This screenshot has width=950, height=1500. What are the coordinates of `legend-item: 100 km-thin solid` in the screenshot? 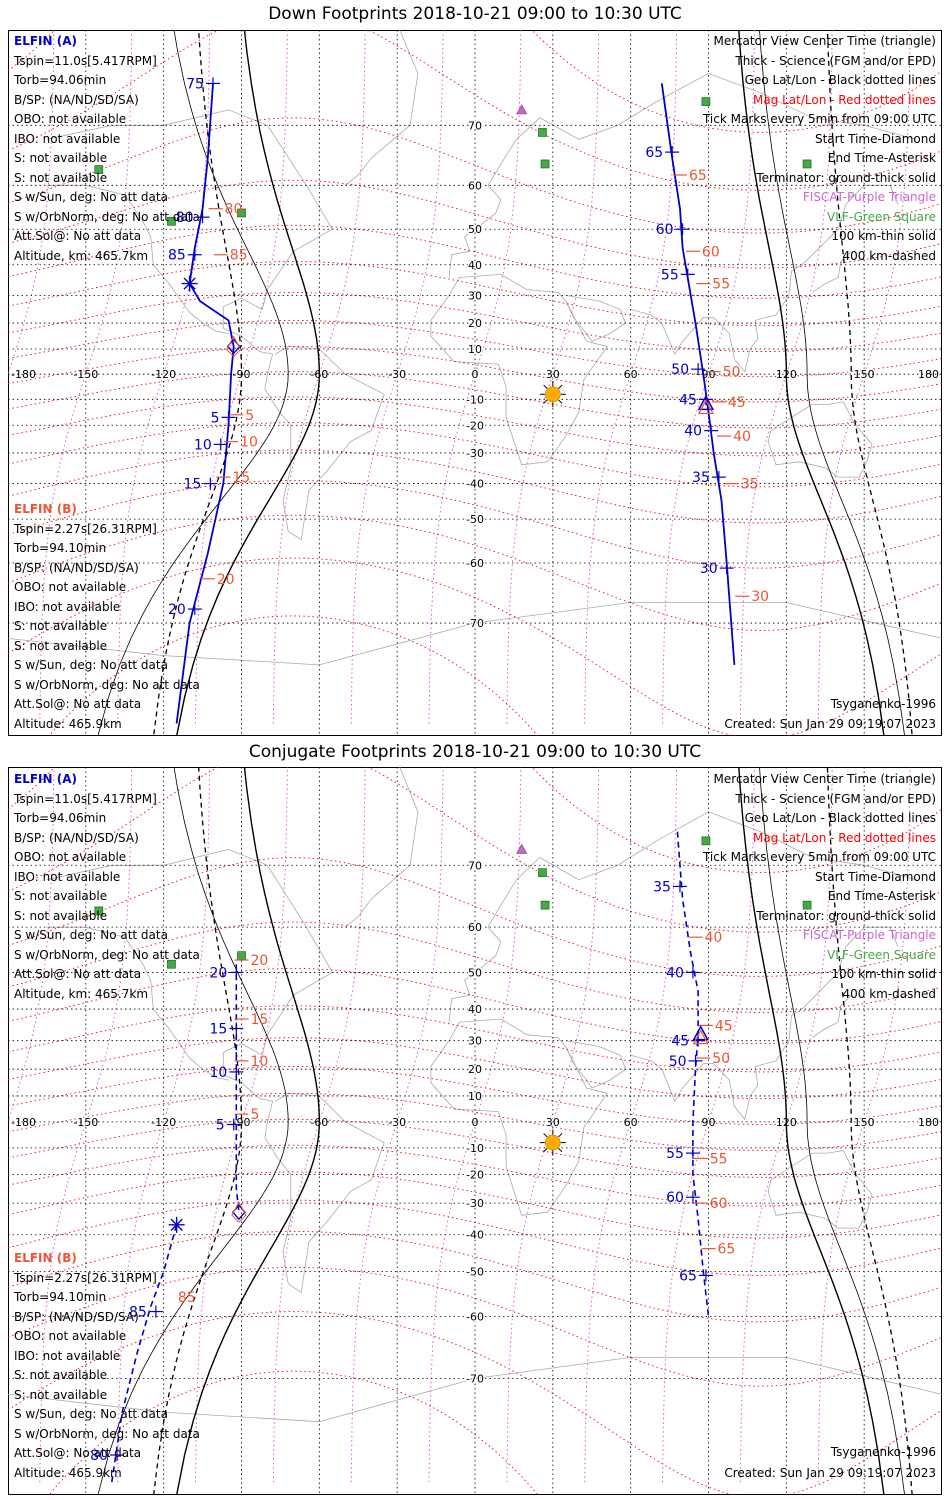 It's located at (883, 236).